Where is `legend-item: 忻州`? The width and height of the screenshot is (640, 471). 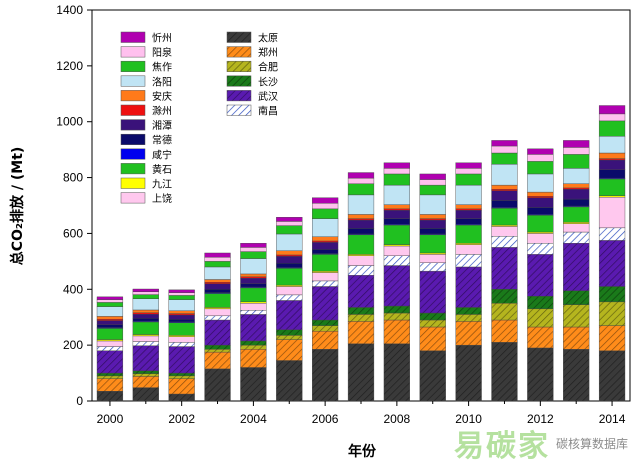
legend-item: 忻州 is located at coordinates (146, 38).